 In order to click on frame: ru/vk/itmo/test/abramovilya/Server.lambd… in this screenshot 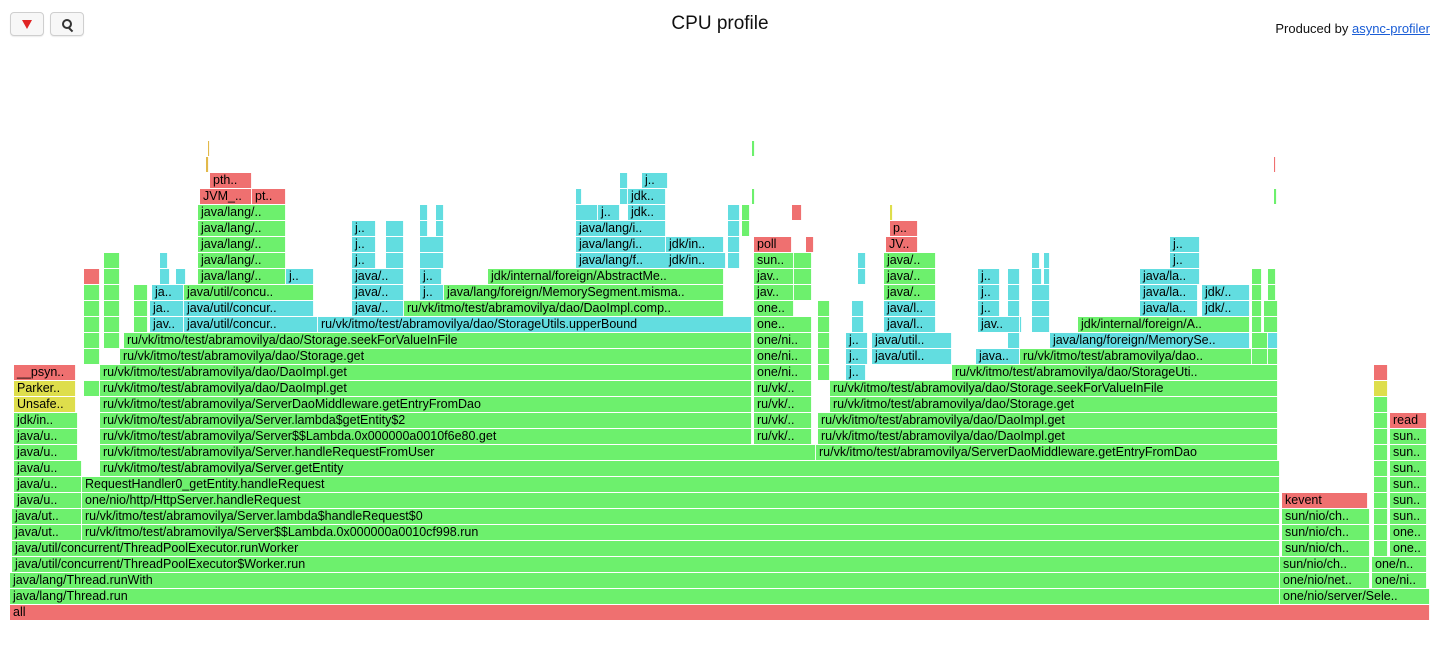, I will do `click(426, 420)`.